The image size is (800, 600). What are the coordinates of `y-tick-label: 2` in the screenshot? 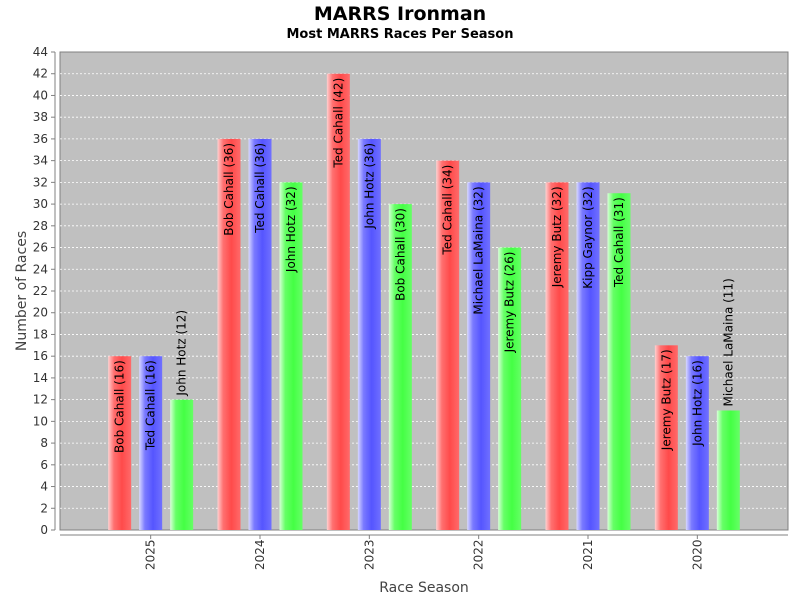 It's located at (44, 508).